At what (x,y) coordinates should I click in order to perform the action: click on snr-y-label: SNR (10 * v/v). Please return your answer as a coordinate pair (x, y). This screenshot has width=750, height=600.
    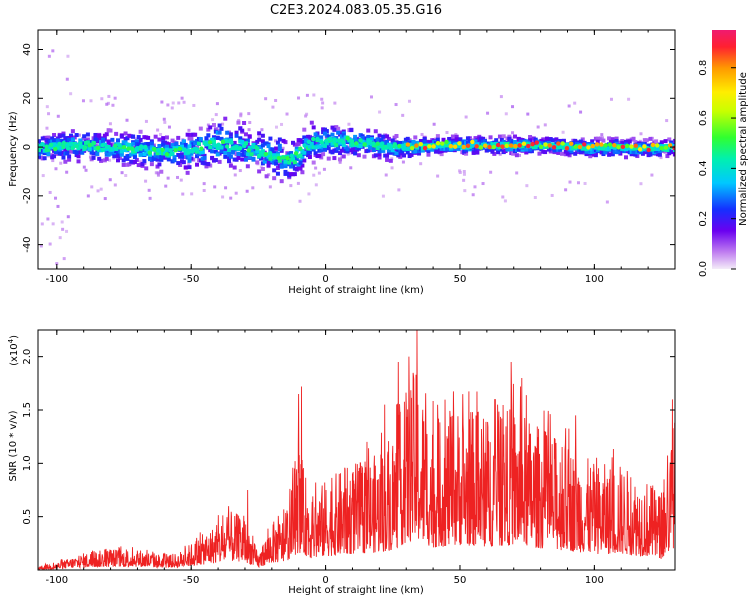
    Looking at the image, I should click on (13, 445).